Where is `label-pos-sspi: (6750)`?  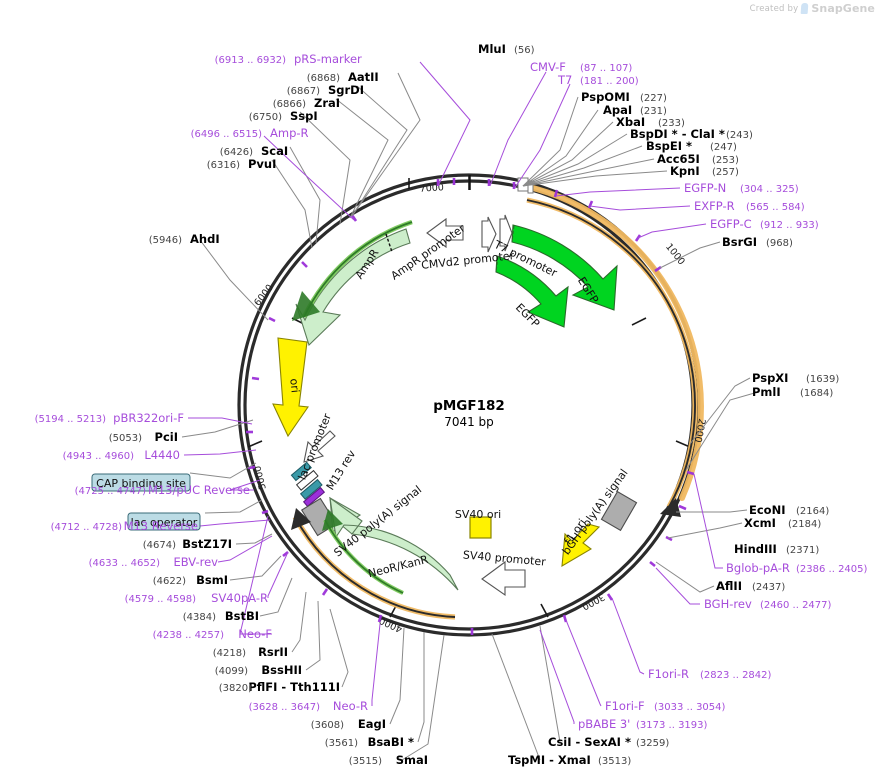
label-pos-sspi: (6750) is located at coordinates (265, 117).